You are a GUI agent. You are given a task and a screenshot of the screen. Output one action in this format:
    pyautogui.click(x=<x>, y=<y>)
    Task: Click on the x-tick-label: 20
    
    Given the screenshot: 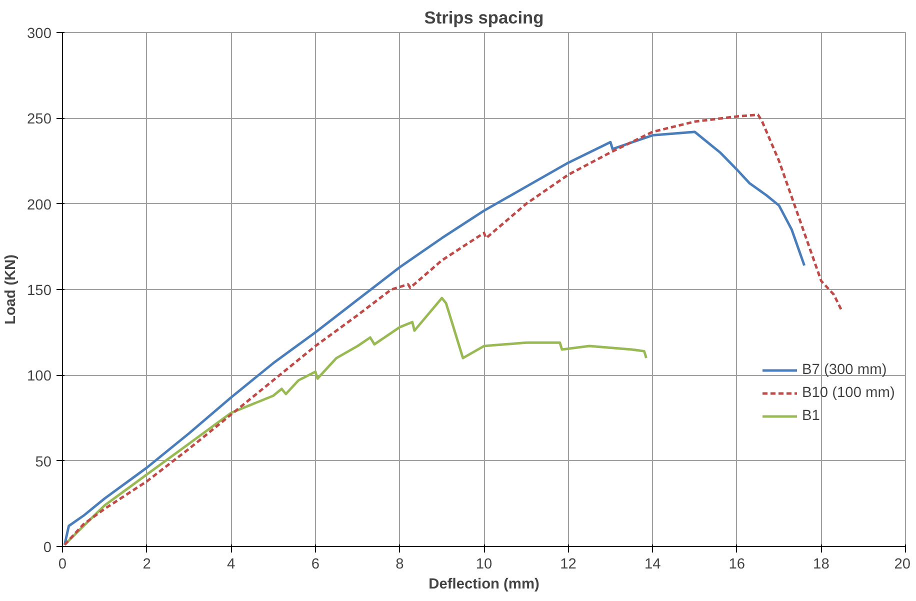 What is the action you would take?
    pyautogui.click(x=902, y=564)
    